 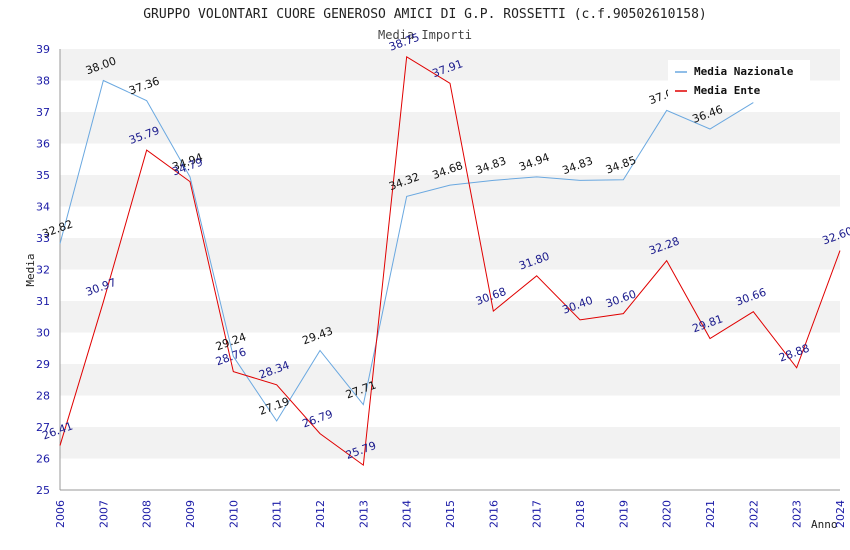 I want to click on x-axis-label: Anno, so click(x=824, y=524).